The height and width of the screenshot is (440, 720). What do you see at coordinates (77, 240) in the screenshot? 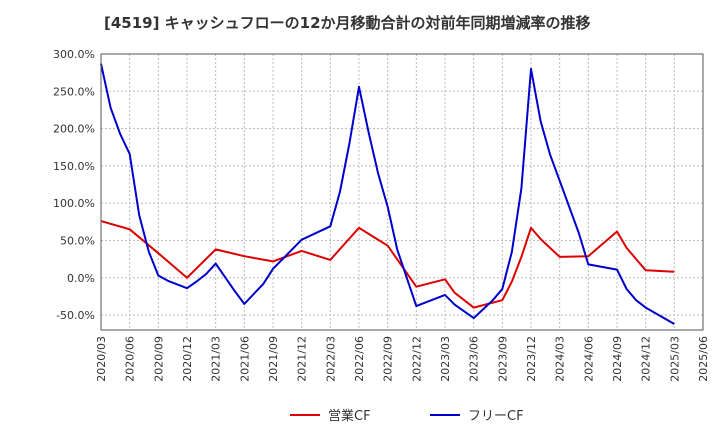
I see `y-tick-label: 50.0%` at bounding box center [77, 240].